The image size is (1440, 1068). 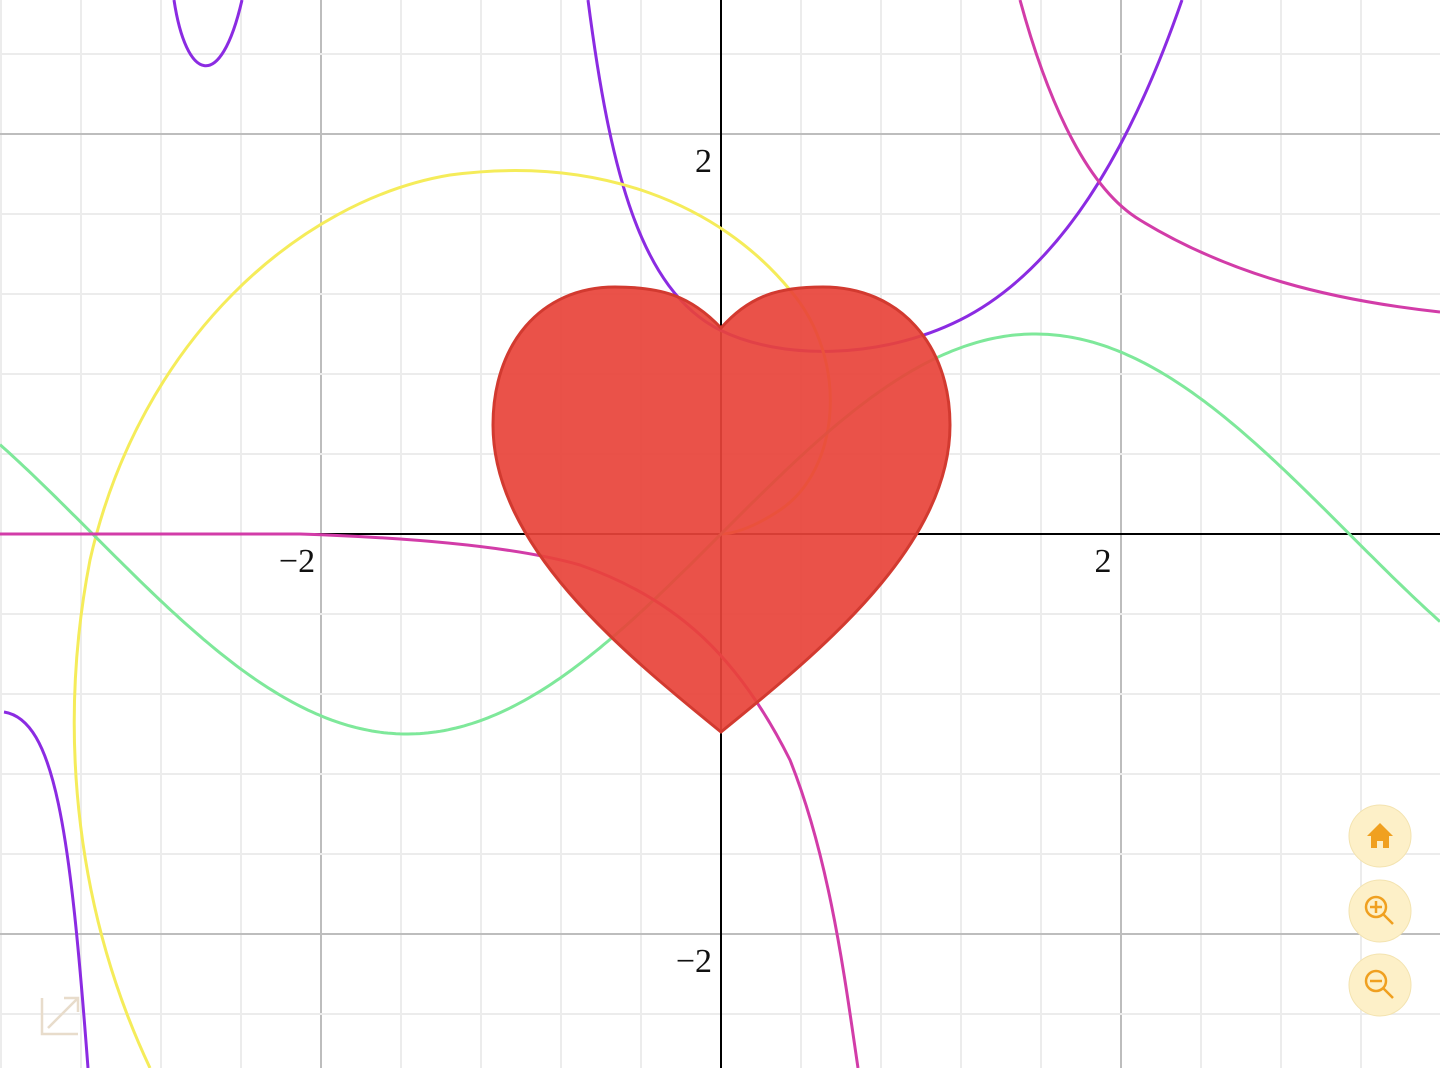 What do you see at coordinates (721, 509) in the screenshot?
I see `heart-region` at bounding box center [721, 509].